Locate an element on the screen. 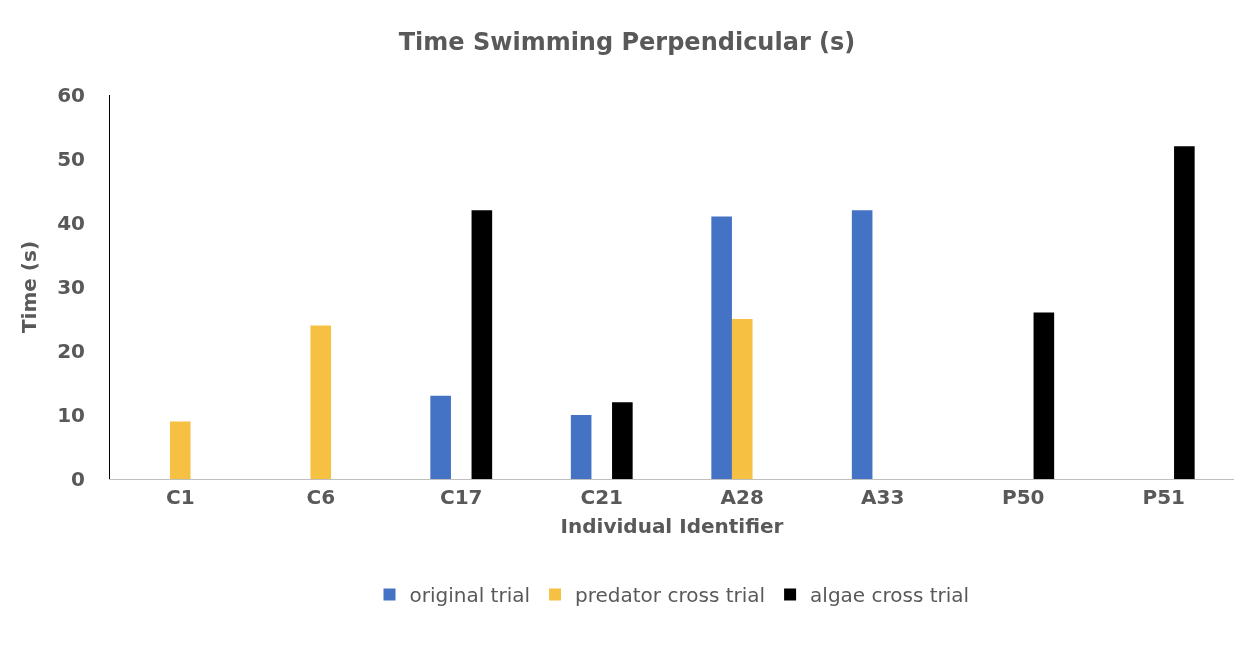  legend-label: algae cross trial is located at coordinates (890, 595).